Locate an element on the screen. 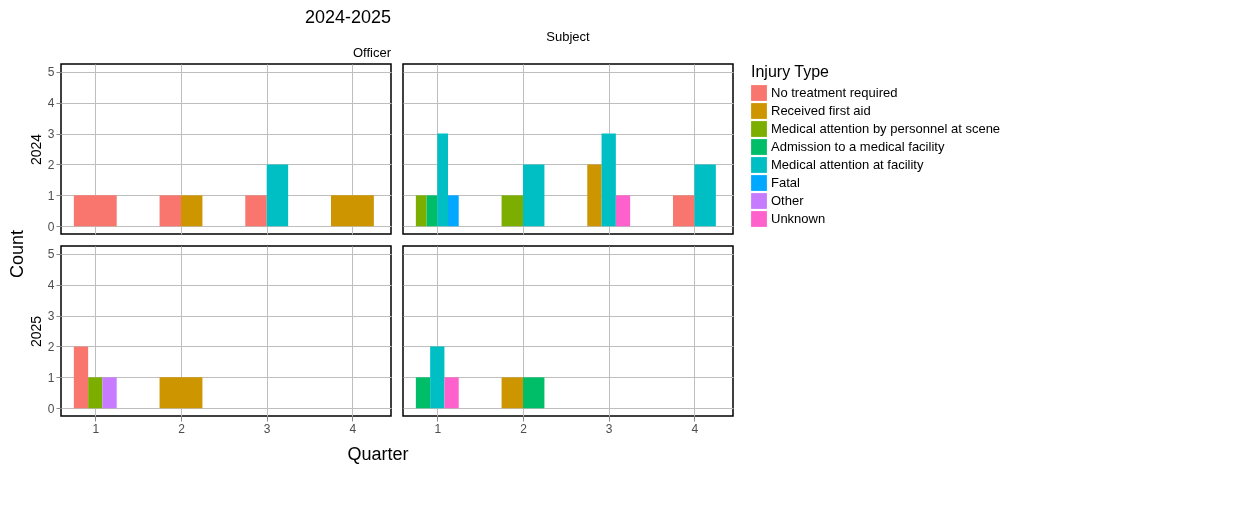 Image resolution: width=1257 pixels, height=529 pixels. legend-label: Unknown is located at coordinates (798, 218).